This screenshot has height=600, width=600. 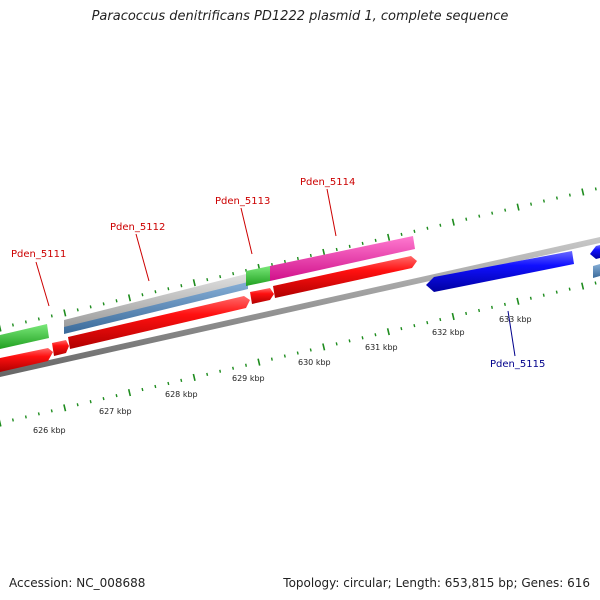 What do you see at coordinates (137, 227) in the screenshot?
I see `gene-label-pden-5112: Pden_5112` at bounding box center [137, 227].